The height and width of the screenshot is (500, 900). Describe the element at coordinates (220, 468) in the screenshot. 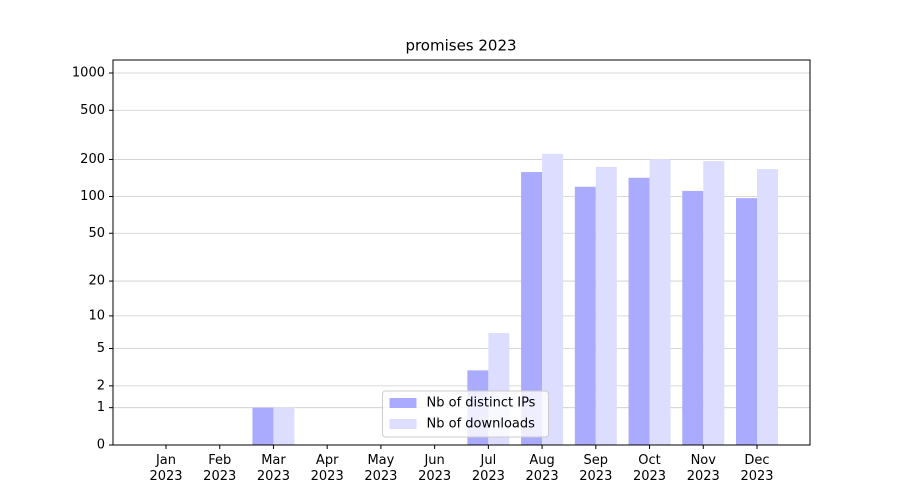

I see `x-tick-label: Feb 2023` at that location.